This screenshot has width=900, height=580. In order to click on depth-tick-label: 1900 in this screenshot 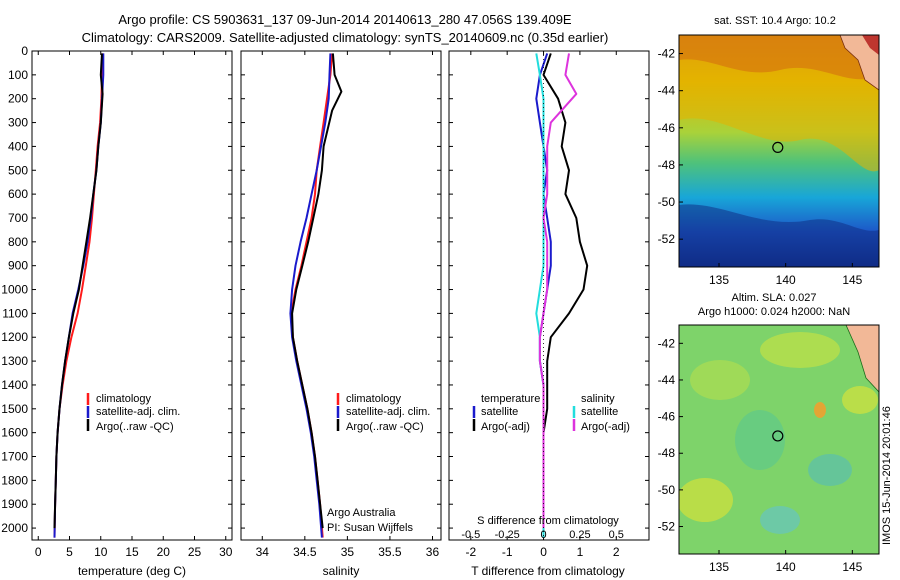, I will do `click(14, 504)`.